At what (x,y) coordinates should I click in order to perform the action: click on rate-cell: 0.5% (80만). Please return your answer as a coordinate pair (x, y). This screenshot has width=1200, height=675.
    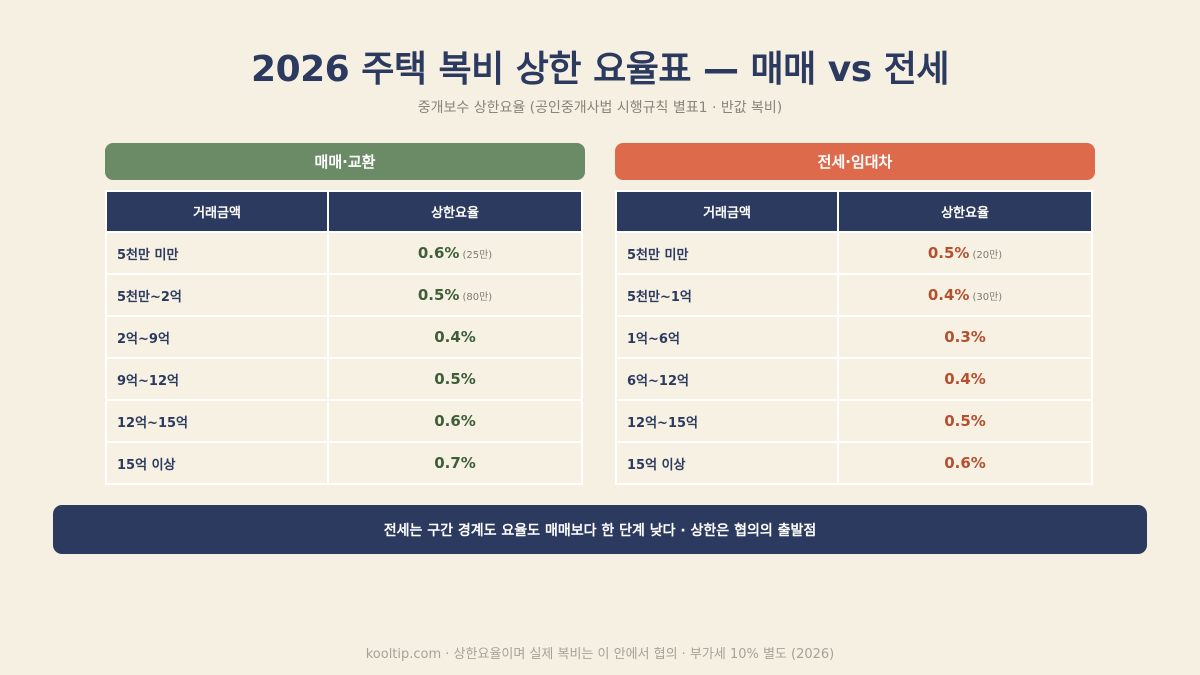
    Looking at the image, I should click on (455, 295).